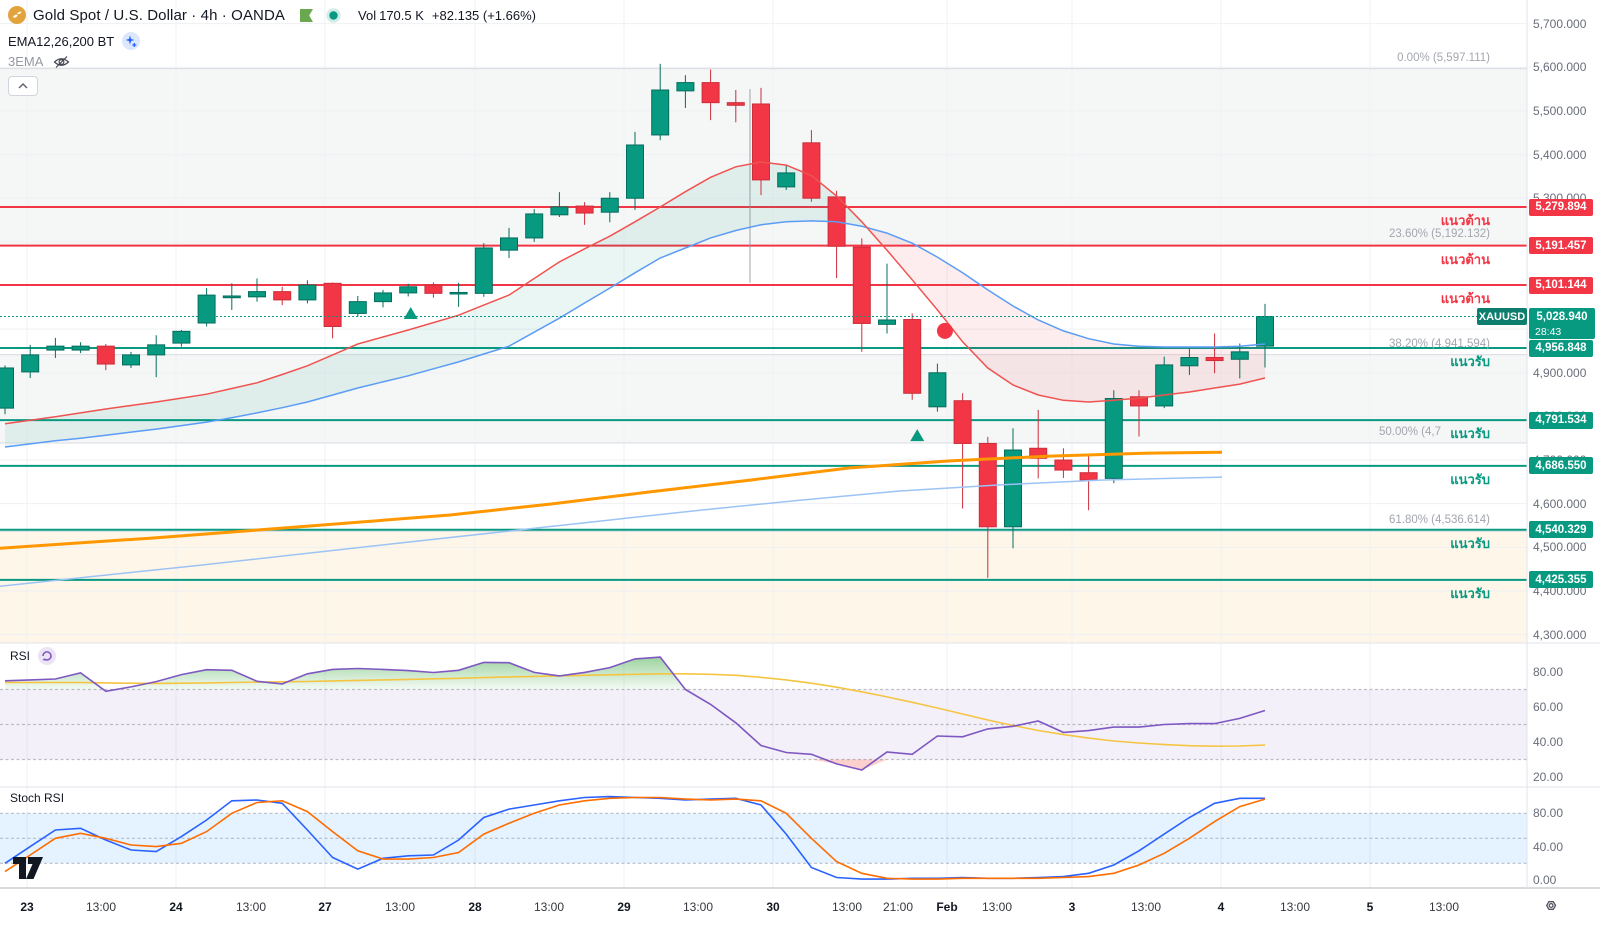 This screenshot has width=1600, height=925. What do you see at coordinates (773, 907) in the screenshot?
I see `svg-text: 30` at bounding box center [773, 907].